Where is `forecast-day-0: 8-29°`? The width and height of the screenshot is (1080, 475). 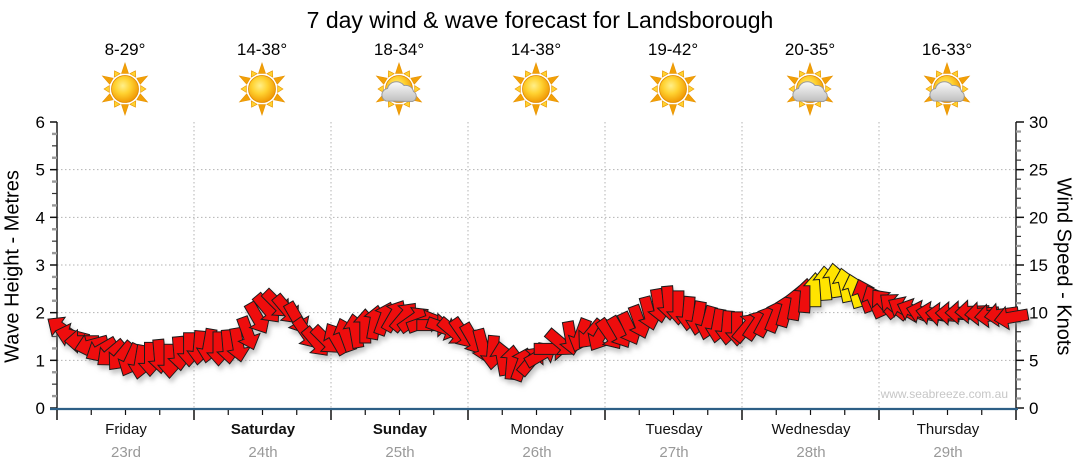 forecast-day-0: 8-29° is located at coordinates (125, 80).